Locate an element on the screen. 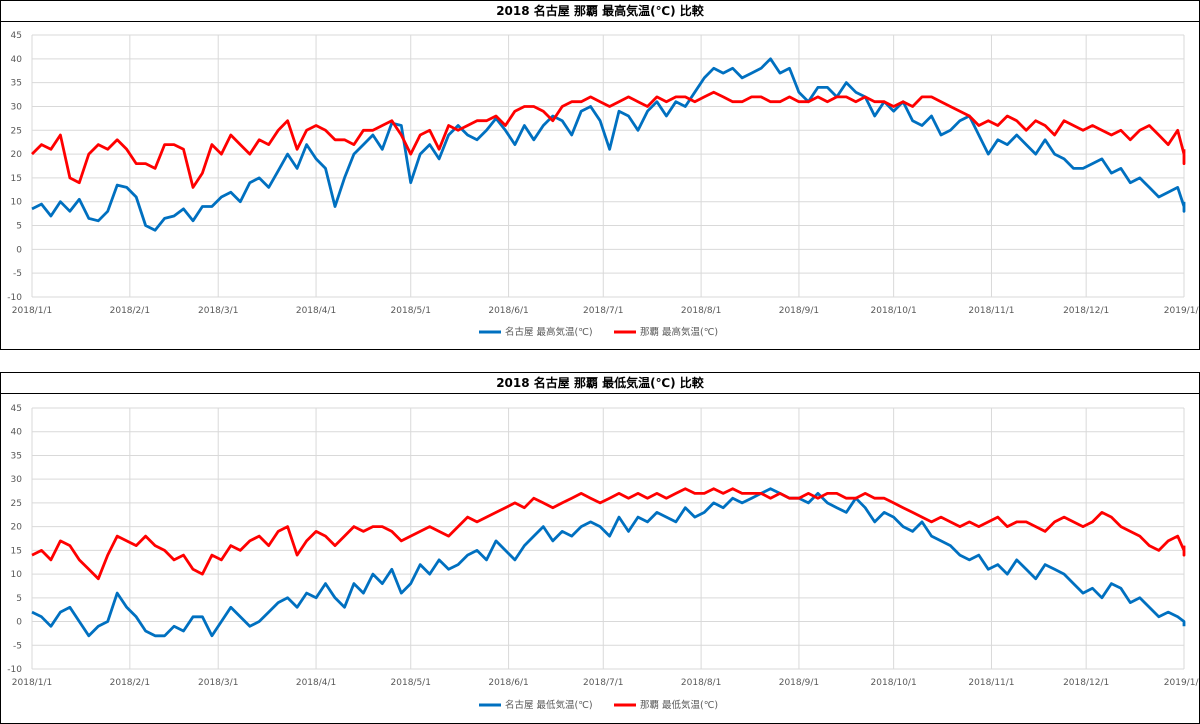 Image resolution: width=1200 pixels, height=724 pixels. legend-label-1: 那覇 最高気温(℃) is located at coordinates (679, 332).